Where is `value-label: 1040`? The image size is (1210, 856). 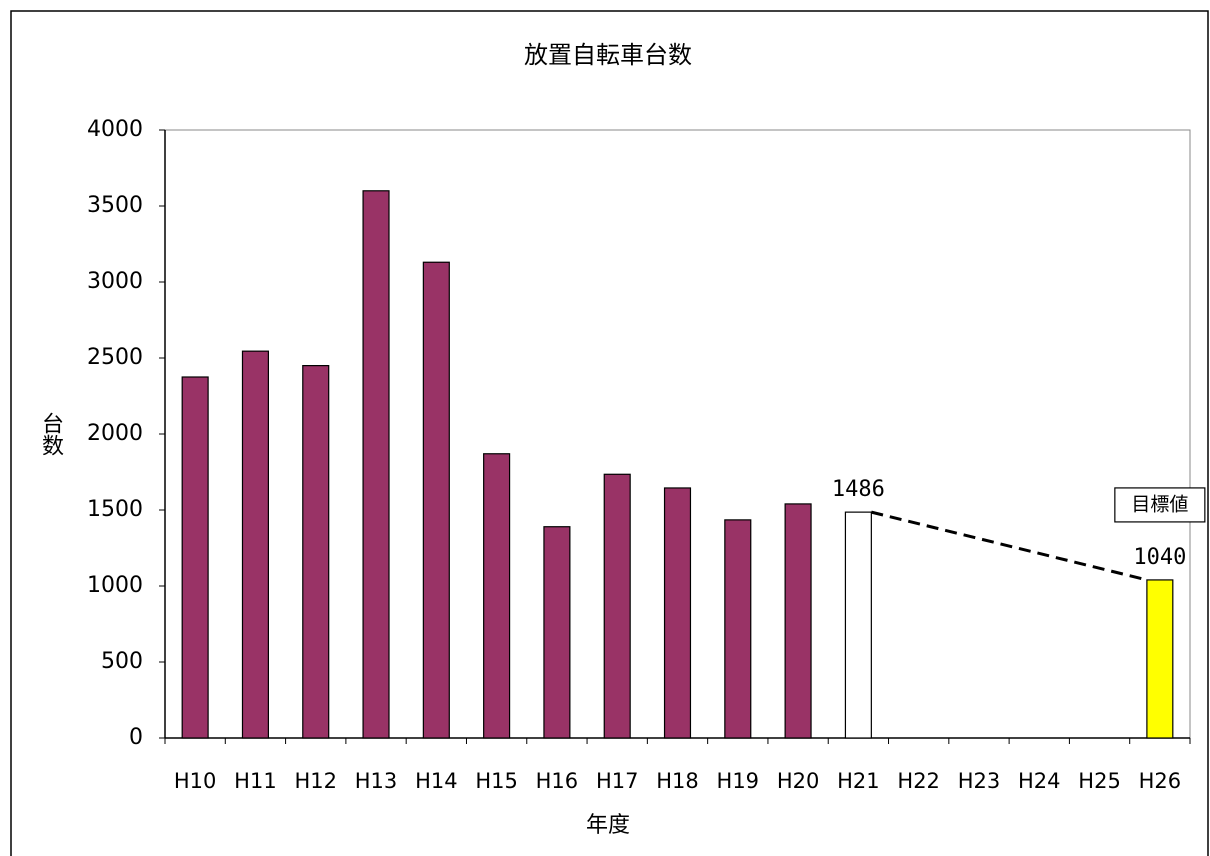
value-label: 1040 is located at coordinates (1159, 557).